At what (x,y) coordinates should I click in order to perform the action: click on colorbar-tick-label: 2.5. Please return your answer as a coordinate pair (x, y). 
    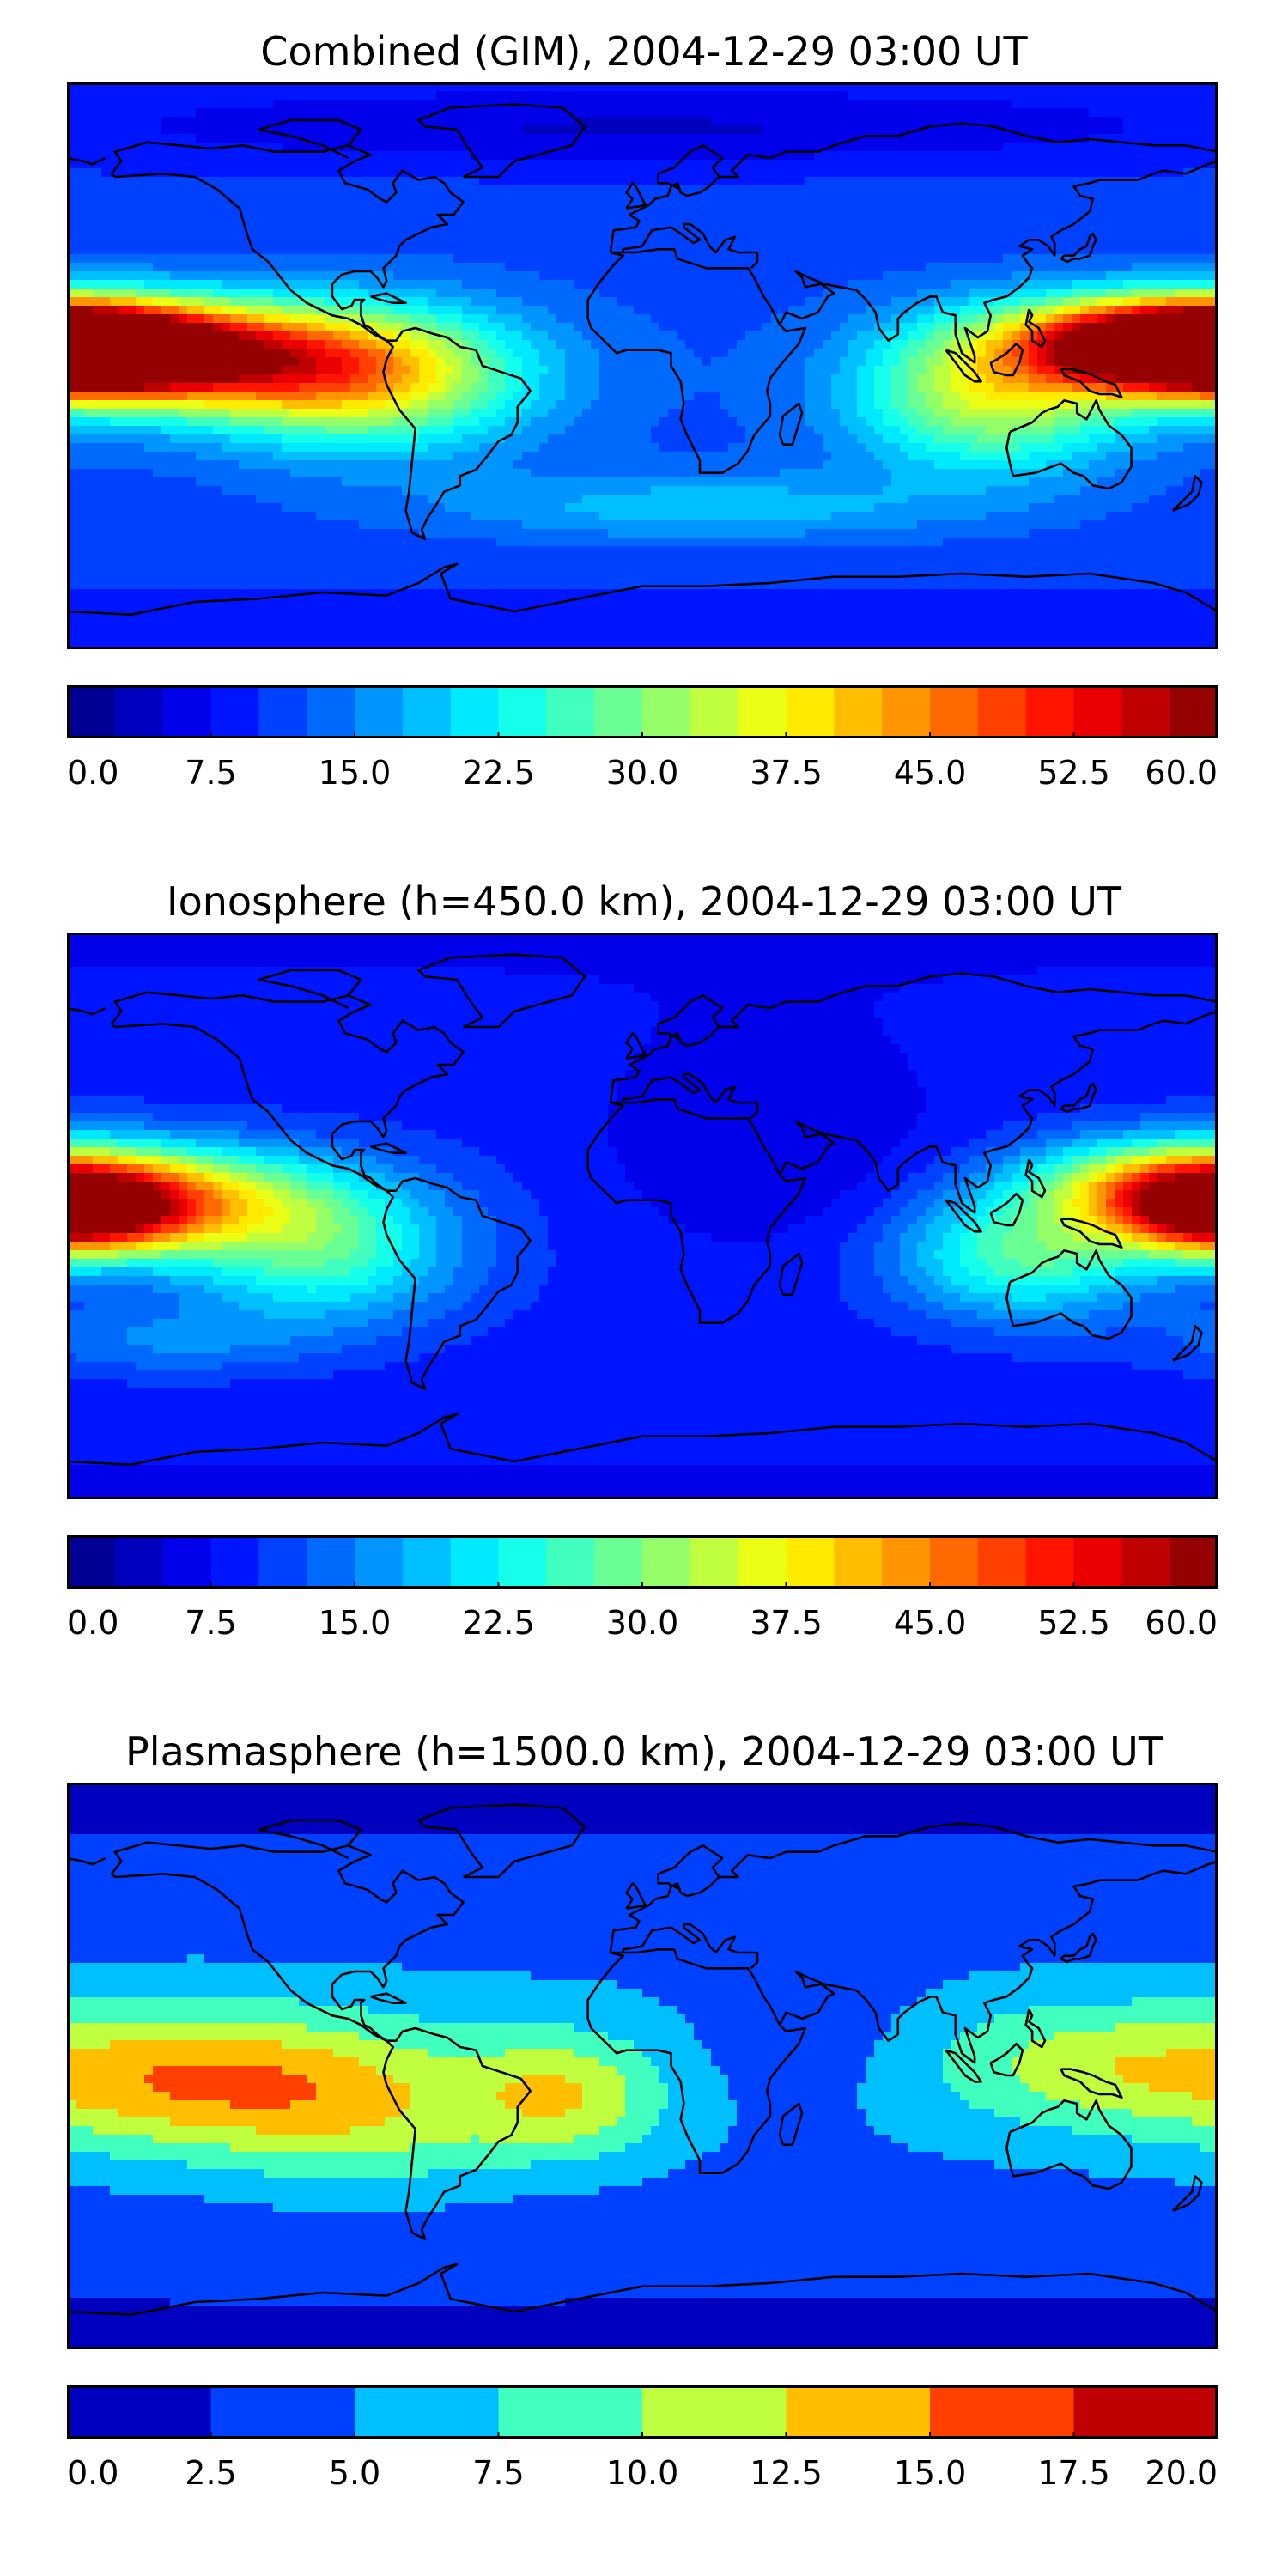
    Looking at the image, I should click on (210, 2473).